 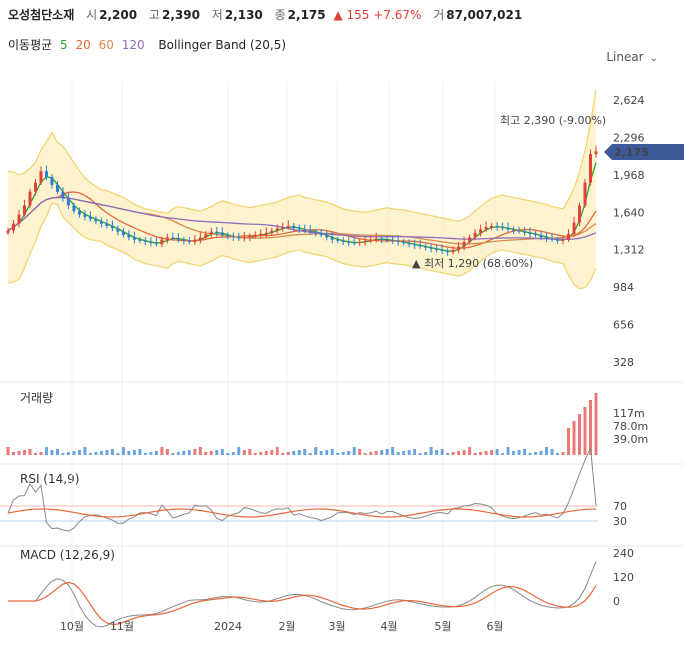 I want to click on macd-lines, so click(x=302, y=594).